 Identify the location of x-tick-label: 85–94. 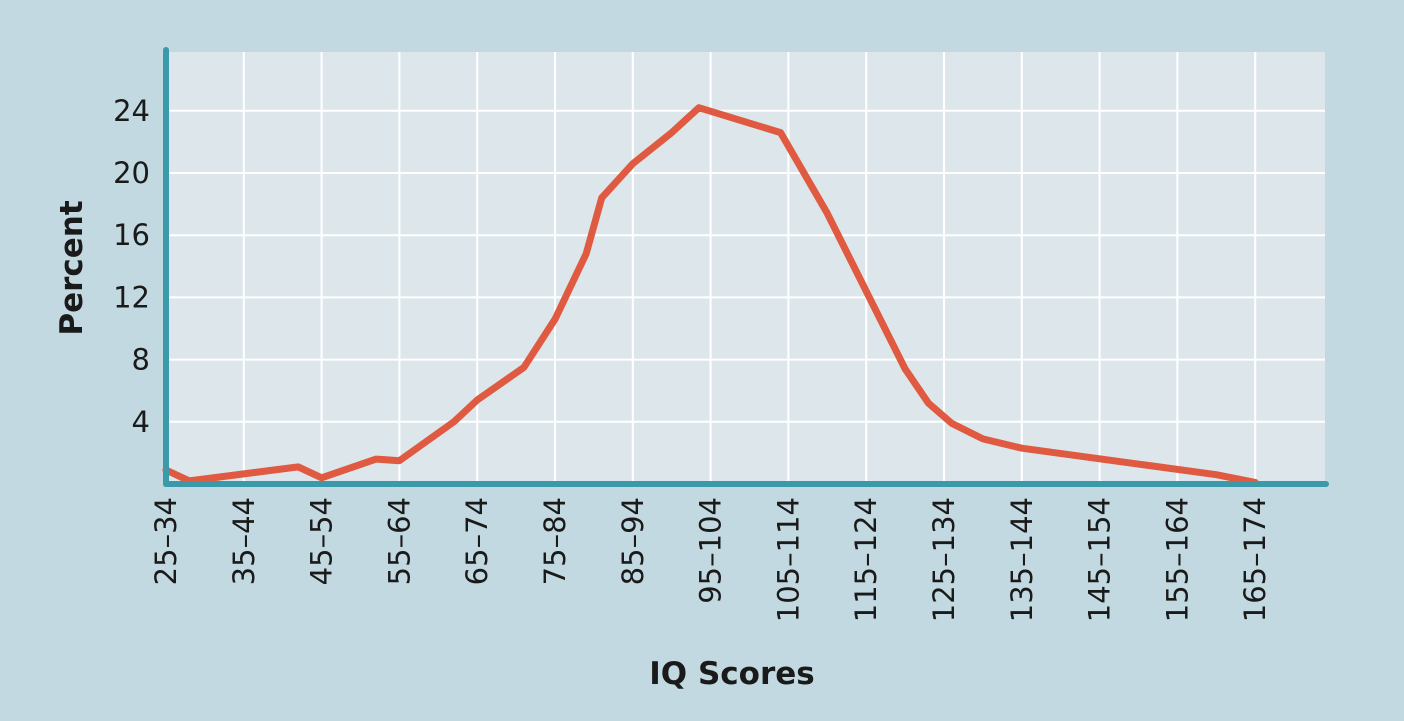
(633, 541).